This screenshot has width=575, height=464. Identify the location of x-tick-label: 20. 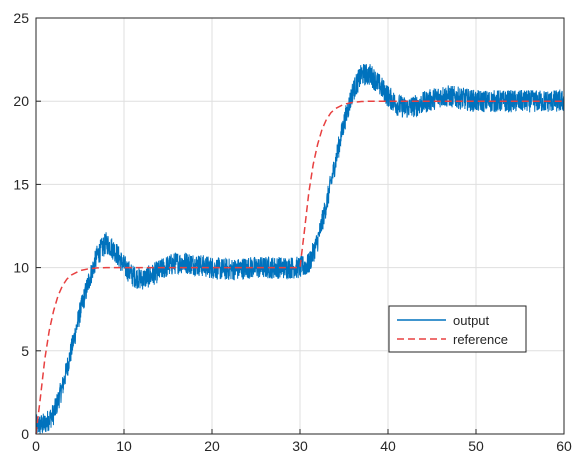
(212, 446).